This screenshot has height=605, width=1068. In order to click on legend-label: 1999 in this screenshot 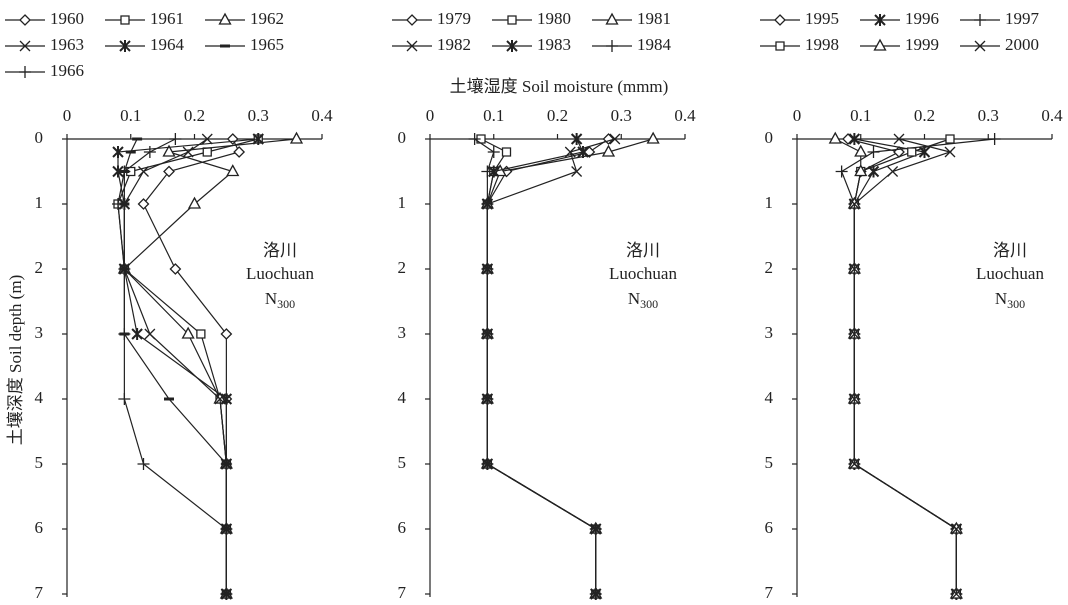, I will do `click(922, 44)`.